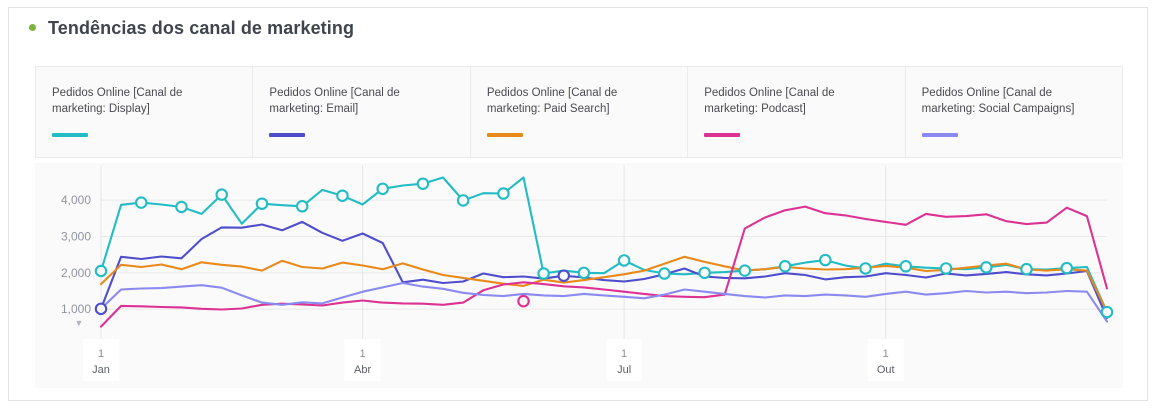 The image size is (1156, 417). What do you see at coordinates (32, 27) in the screenshot?
I see `status-dot-icon` at bounding box center [32, 27].